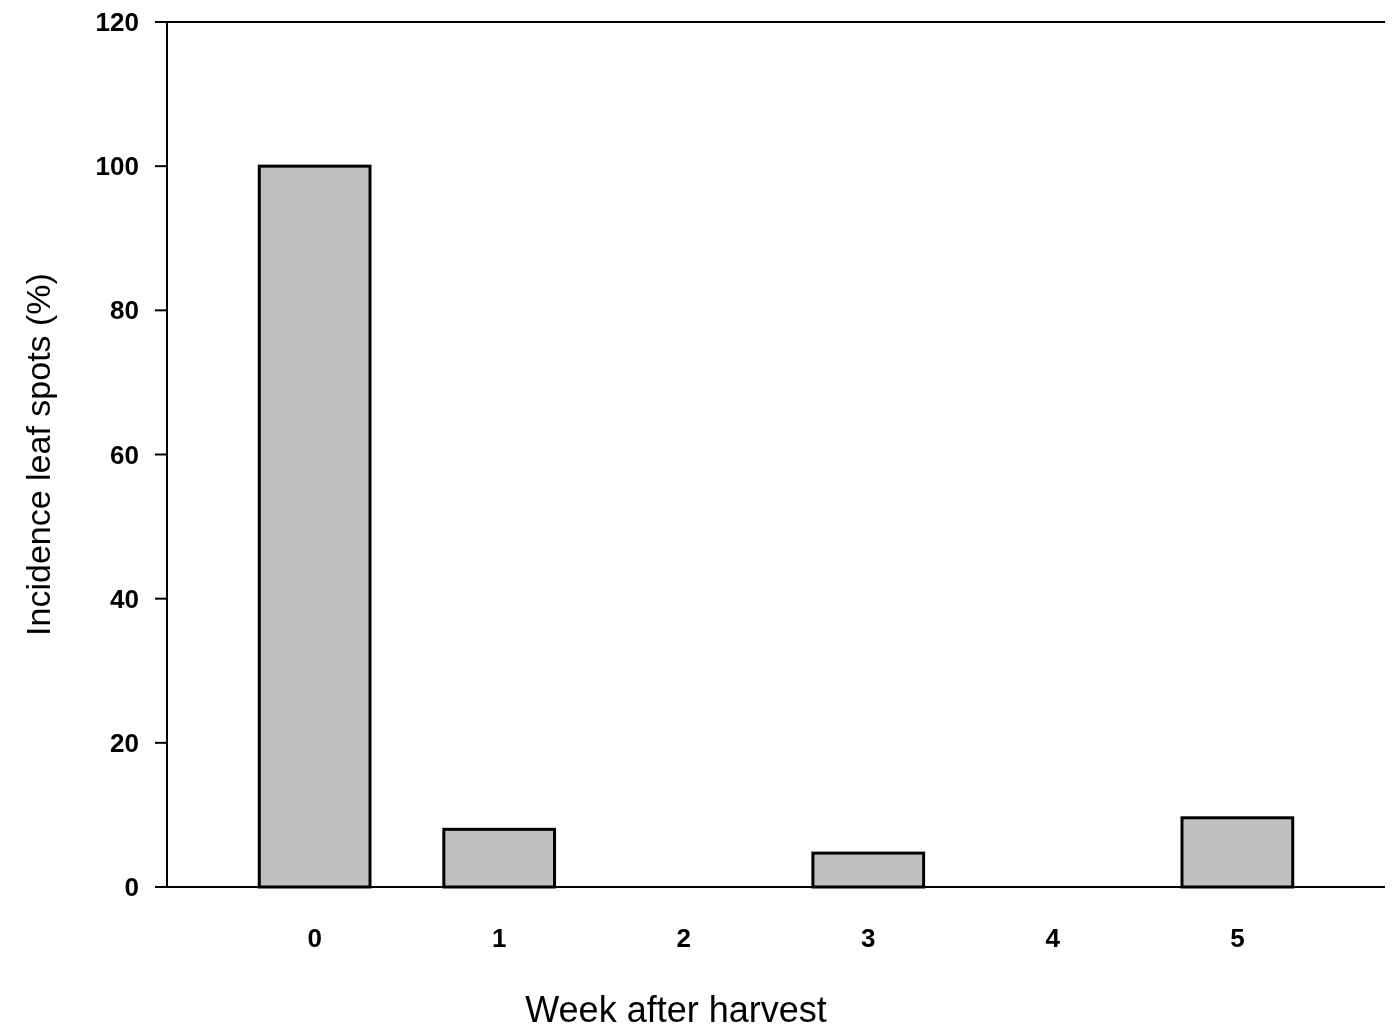 The height and width of the screenshot is (1029, 1393). Describe the element at coordinates (124, 454) in the screenshot. I see `y-tick-label: 60` at that location.